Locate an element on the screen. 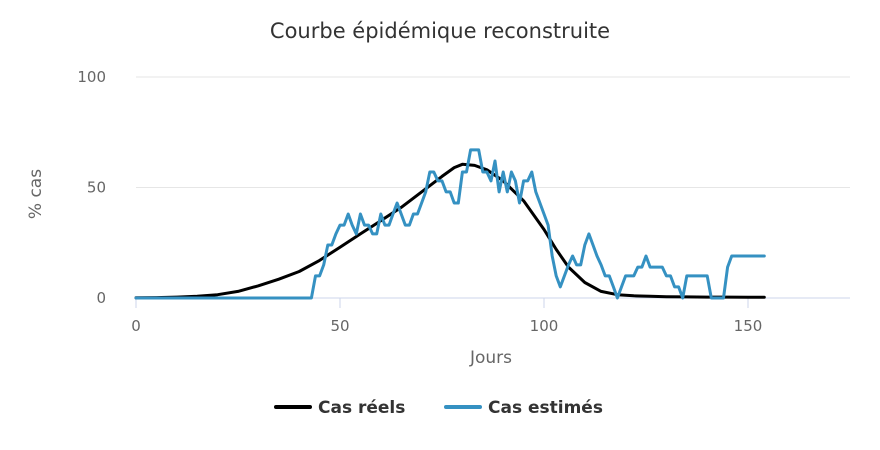  y-tick-label: 50 is located at coordinates (96, 188).